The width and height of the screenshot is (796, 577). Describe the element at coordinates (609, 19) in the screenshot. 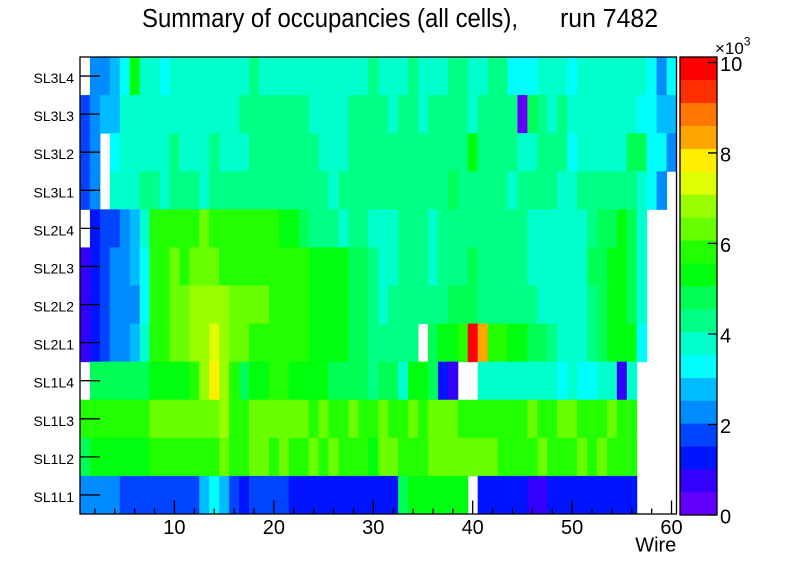

I see `svg-text: run 7482` at that location.